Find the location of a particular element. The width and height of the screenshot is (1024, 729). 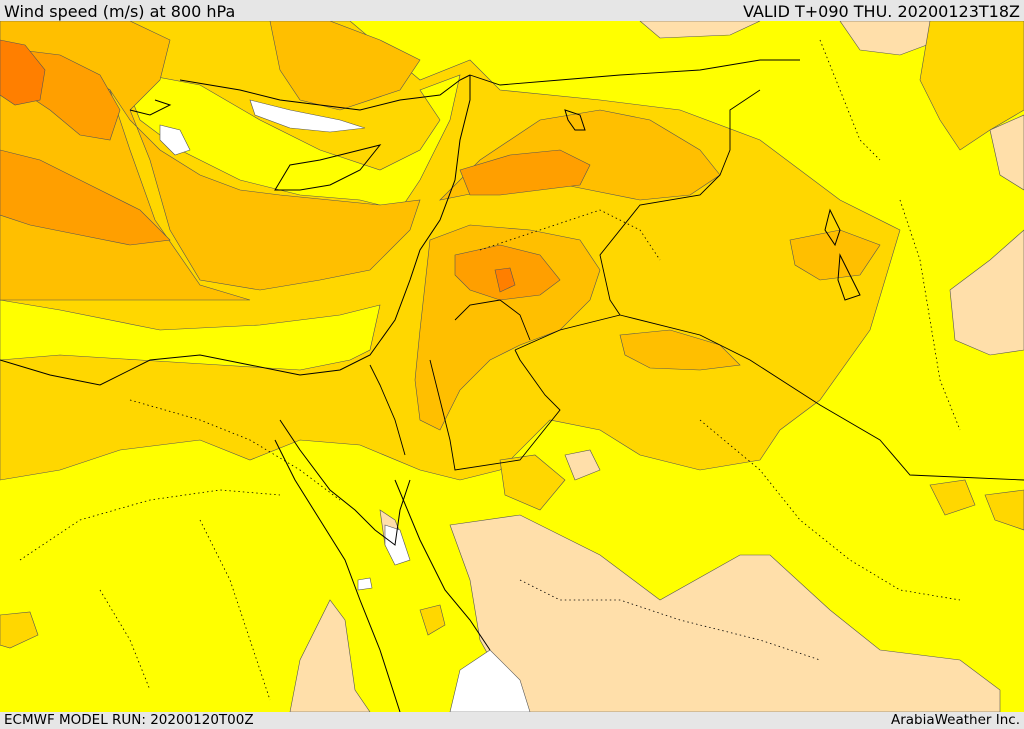

provider-credit: ArabiaWeather Inc. is located at coordinates (955, 720).